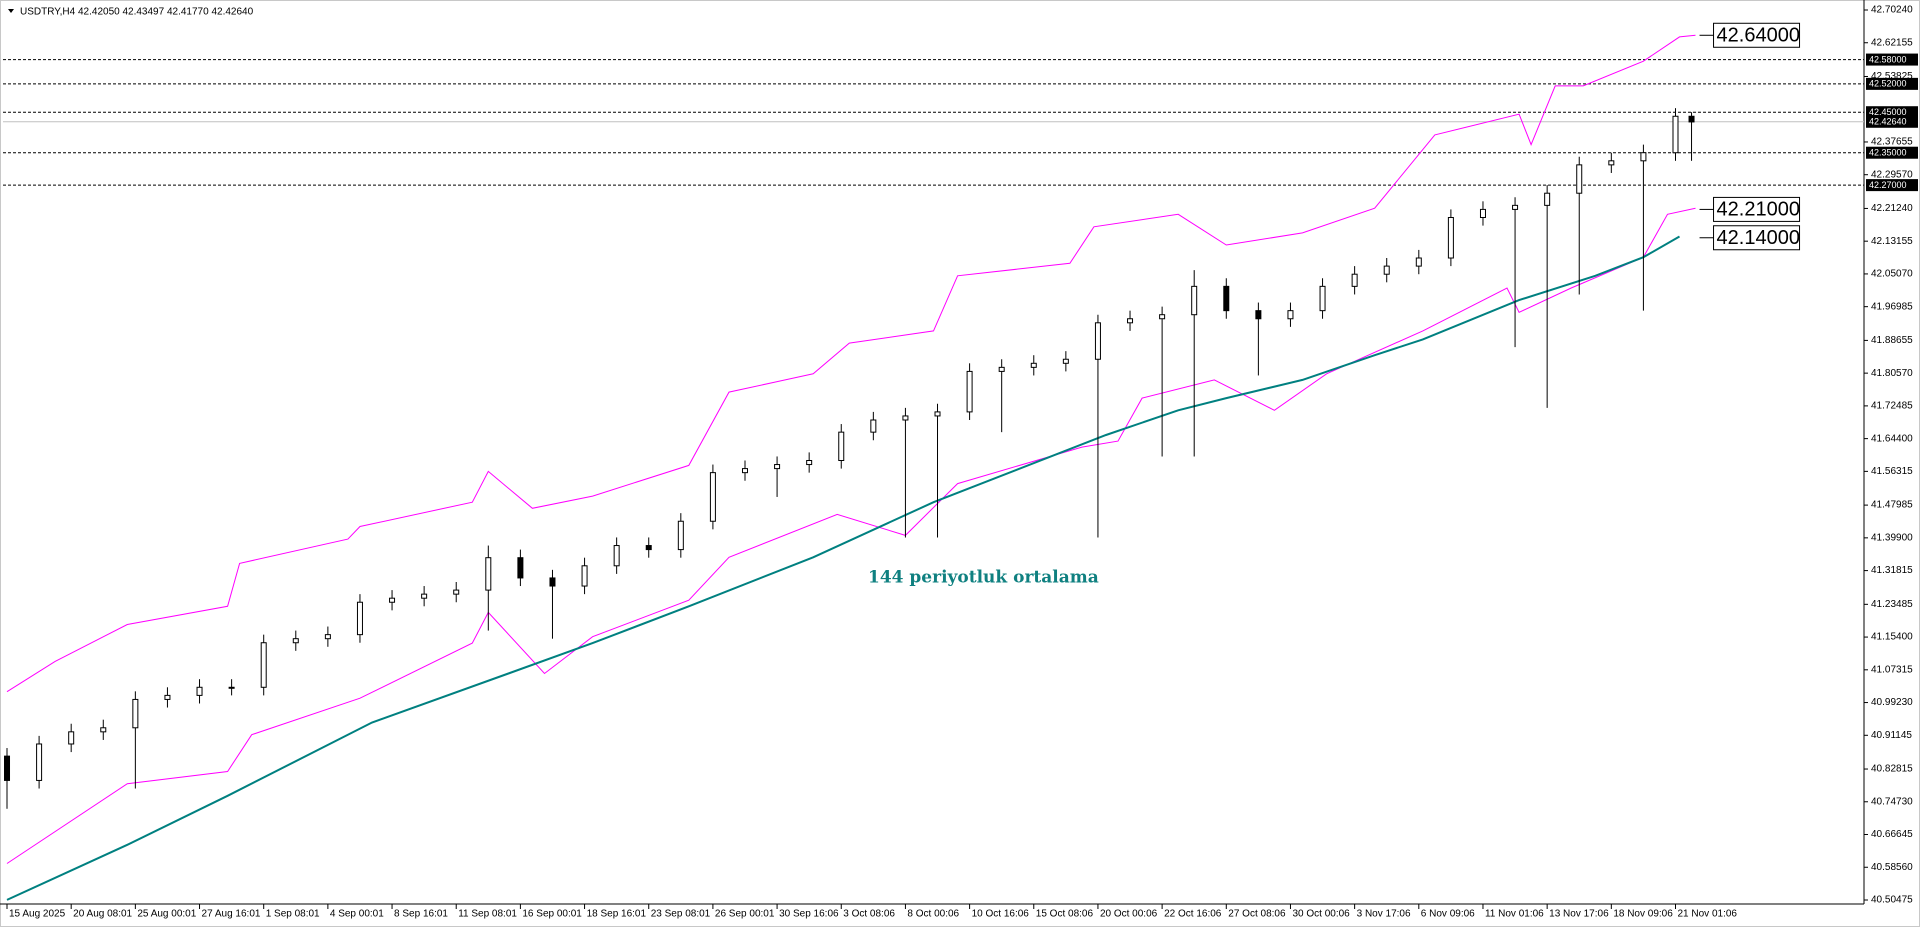 The width and height of the screenshot is (1920, 927). I want to click on y-tick-label: 41.47985, so click(1892, 505).